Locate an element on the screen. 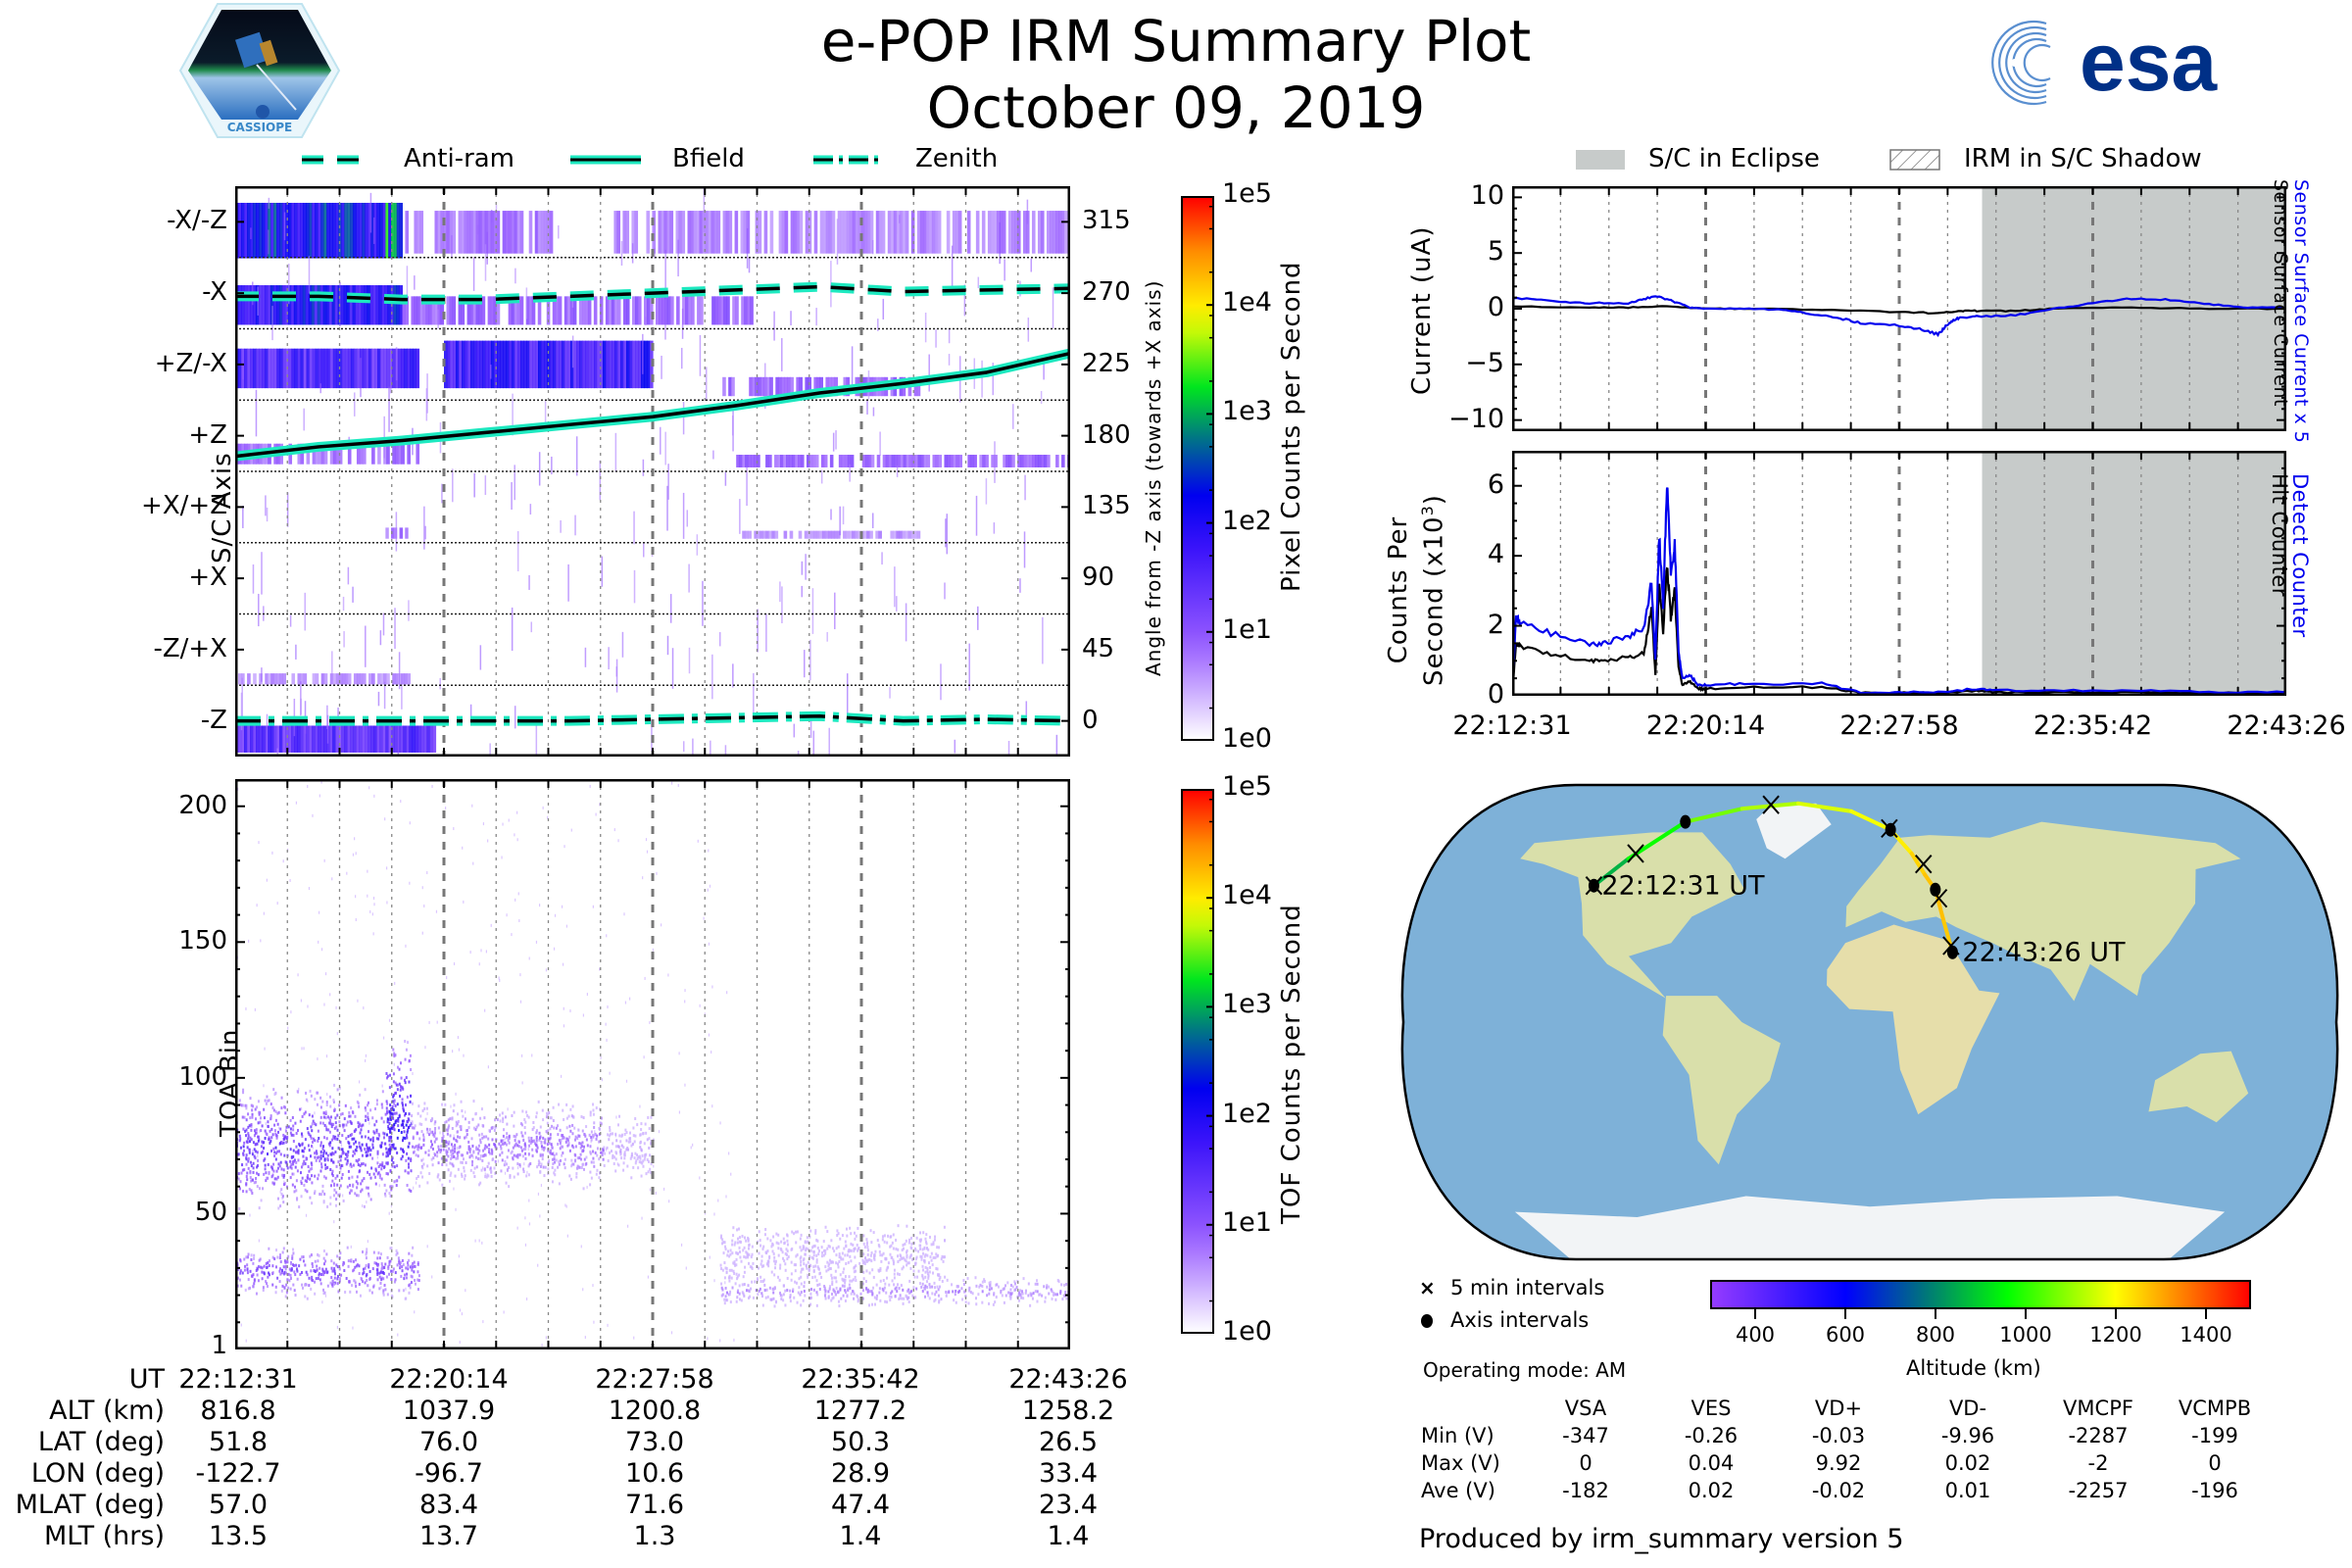  spectrogram-band is located at coordinates (479, 232).